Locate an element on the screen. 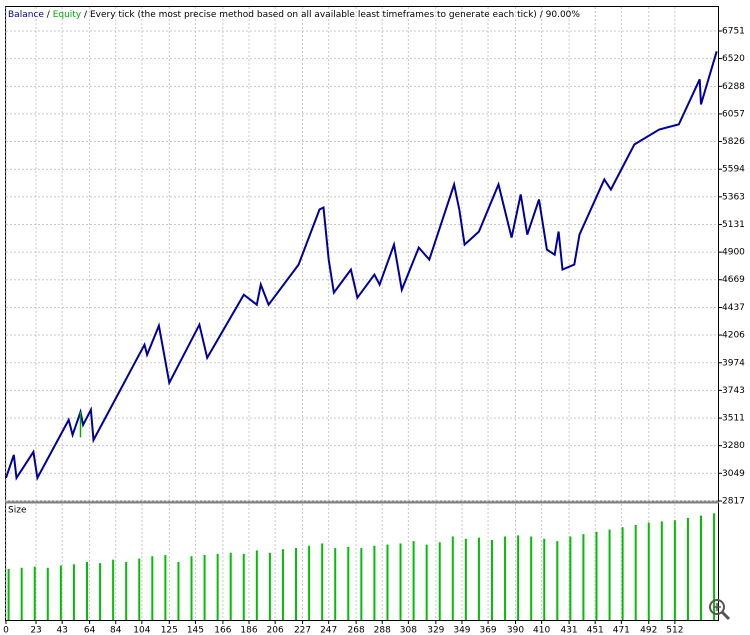 The width and height of the screenshot is (750, 635). quality: 90.00% is located at coordinates (563, 15).